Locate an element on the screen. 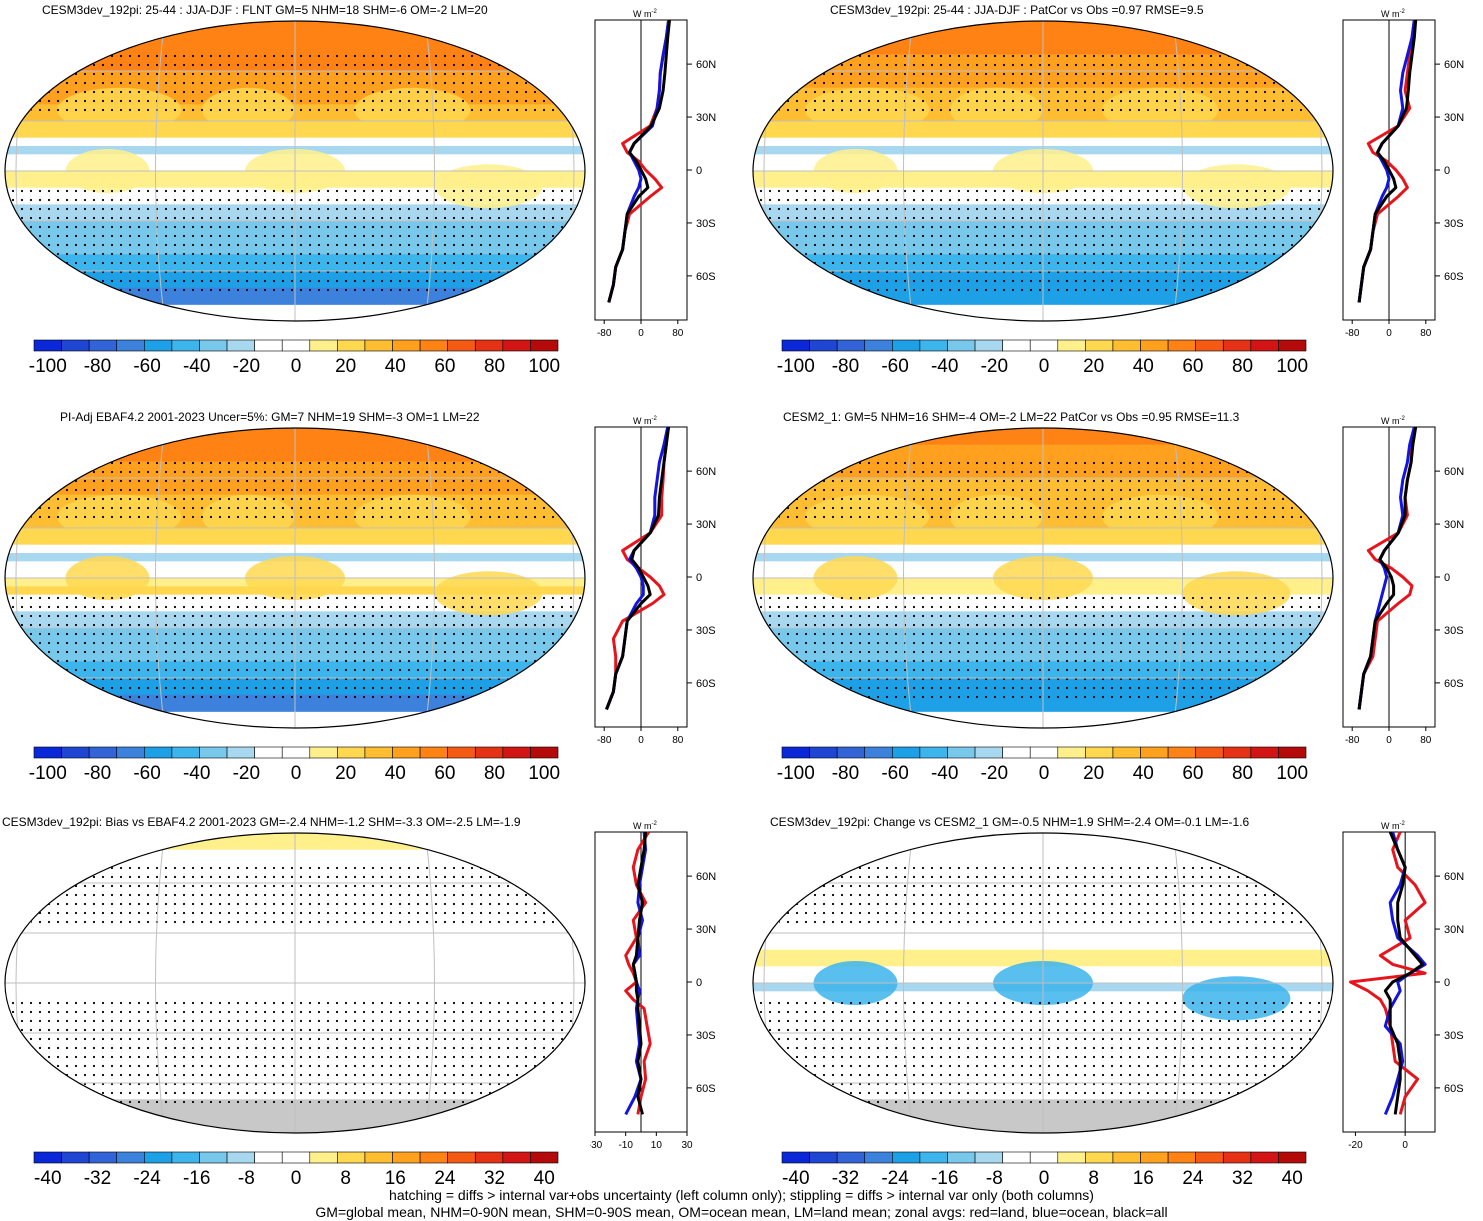 The height and width of the screenshot is (1221, 1483). colorbar-tick-label: 8 is located at coordinates (1093, 1178).